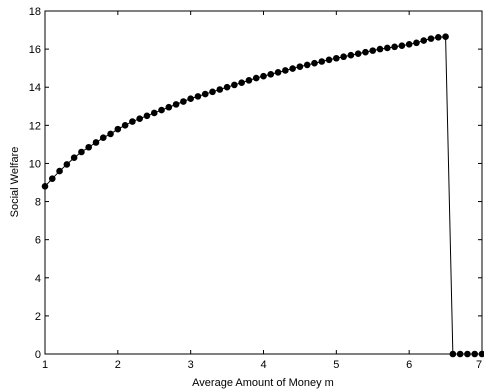 Image resolution: width=484 pixels, height=390 pixels. Describe the element at coordinates (35, 12) in the screenshot. I see `y-tick-label: 18` at that location.